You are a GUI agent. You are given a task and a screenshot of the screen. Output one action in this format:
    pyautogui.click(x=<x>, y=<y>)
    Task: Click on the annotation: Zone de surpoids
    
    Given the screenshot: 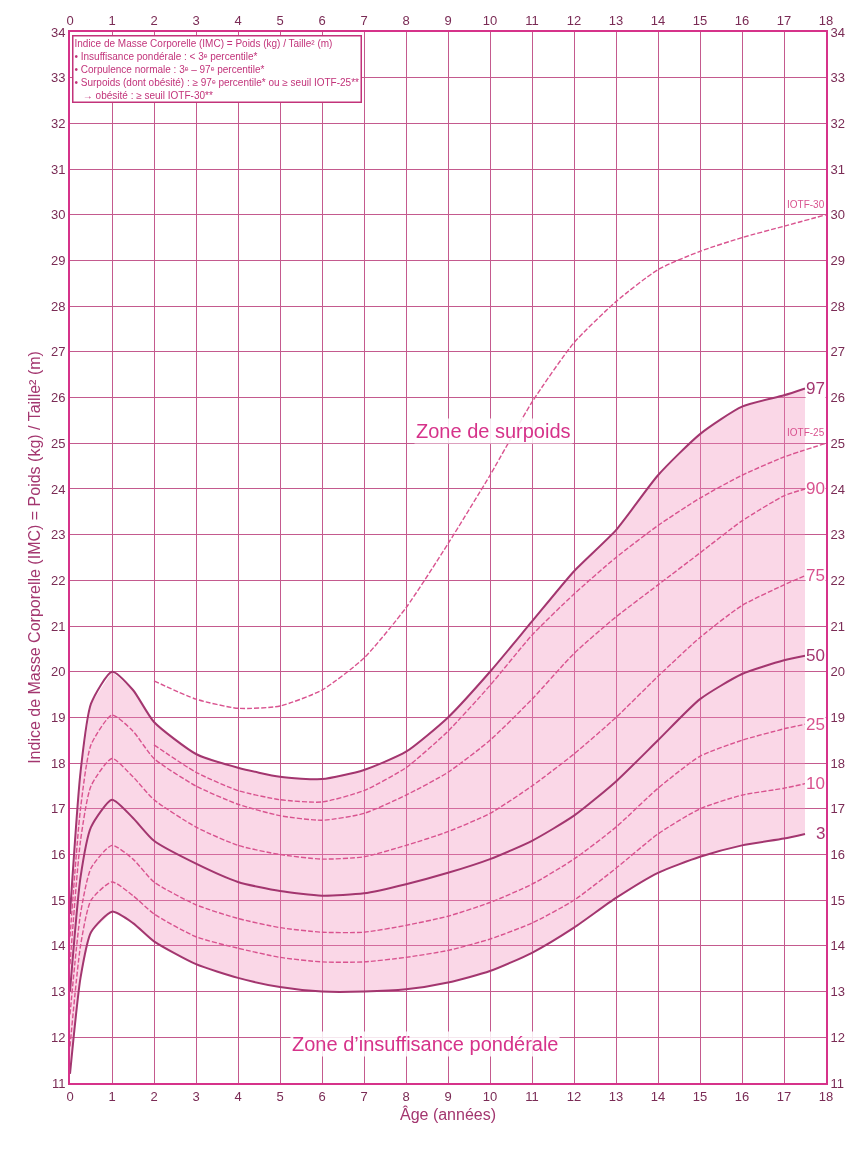 What is the action you would take?
    pyautogui.click(x=493, y=431)
    